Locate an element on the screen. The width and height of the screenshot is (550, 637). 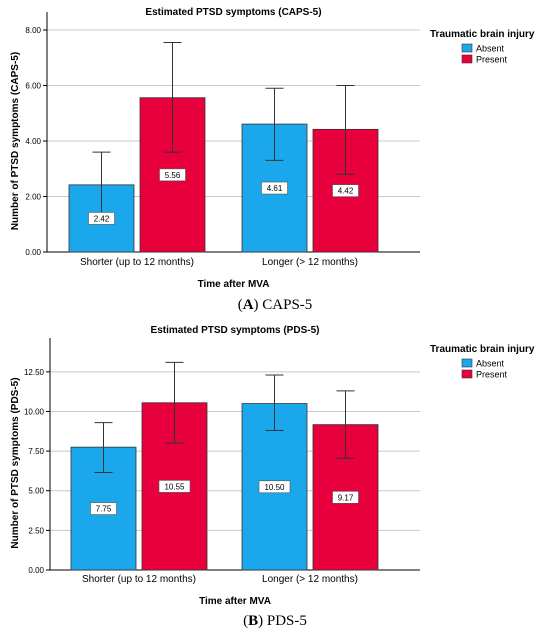
panel-b-y-tick-label: 5.00 is located at coordinates (36, 491).